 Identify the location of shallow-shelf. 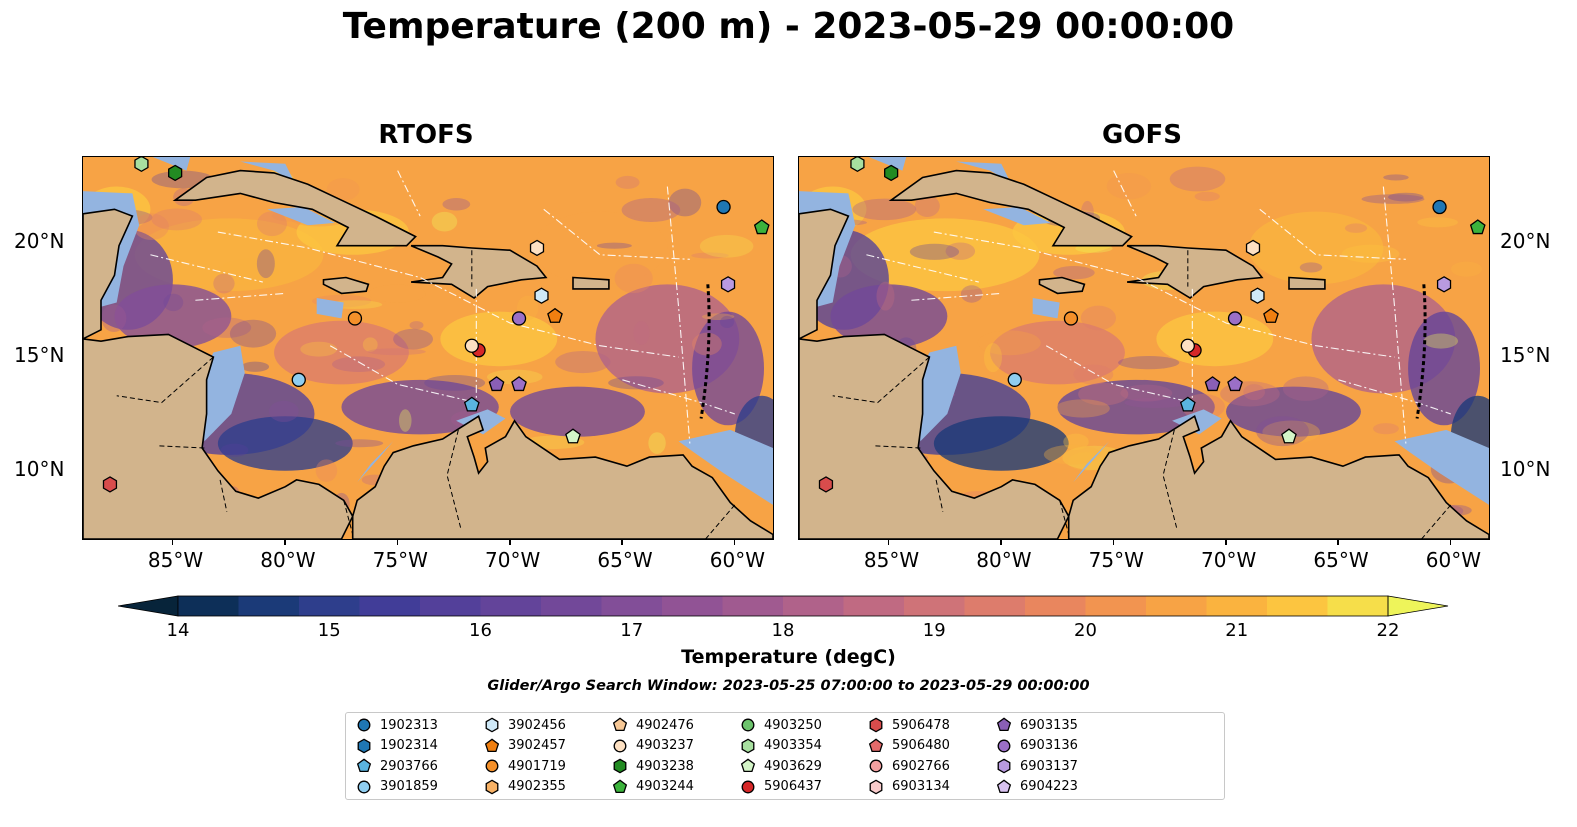
(1017, 216).